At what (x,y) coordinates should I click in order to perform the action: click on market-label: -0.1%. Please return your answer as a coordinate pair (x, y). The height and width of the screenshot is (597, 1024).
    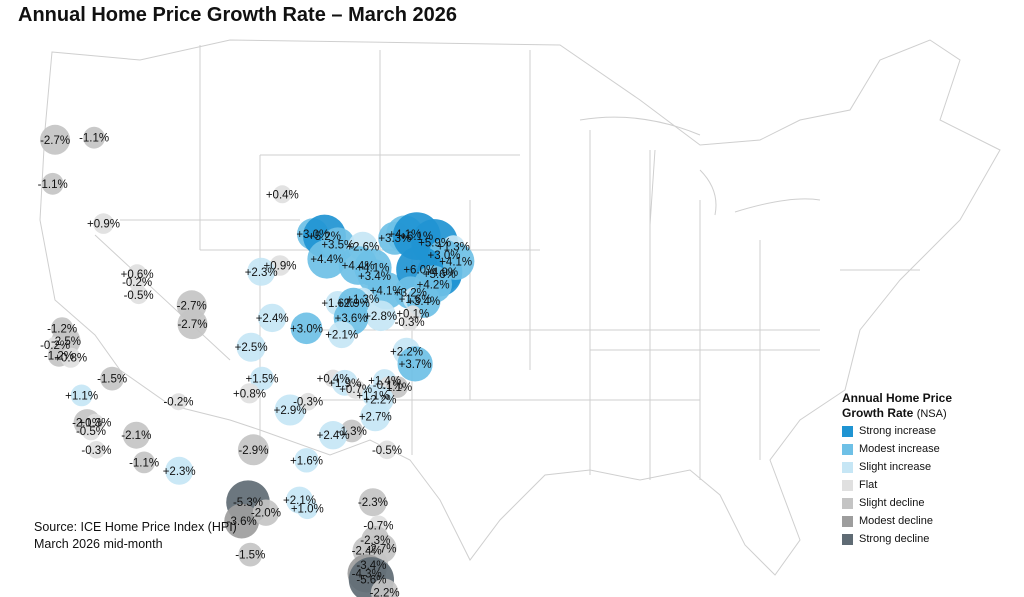
    Looking at the image, I should click on (388, 386).